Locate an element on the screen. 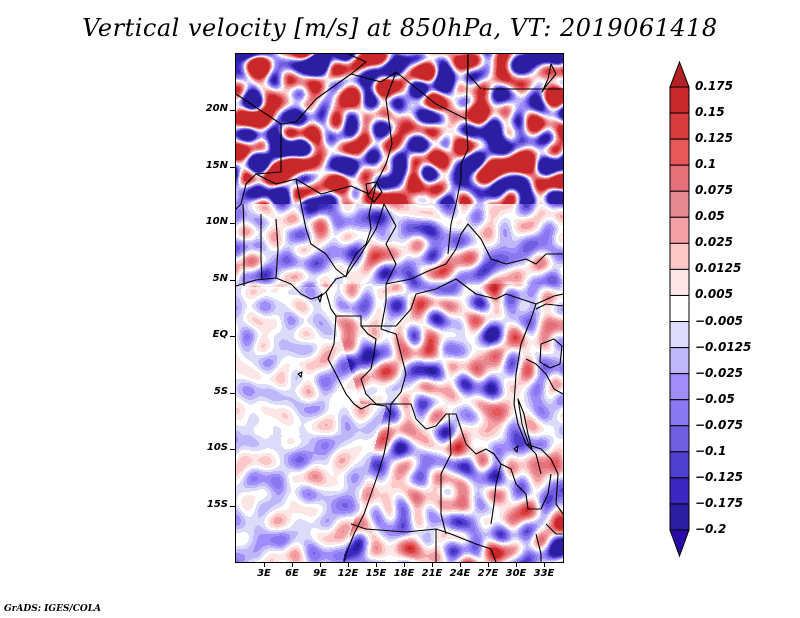 The height and width of the screenshot is (618, 800). x-tick-label: 3E is located at coordinates (264, 573).